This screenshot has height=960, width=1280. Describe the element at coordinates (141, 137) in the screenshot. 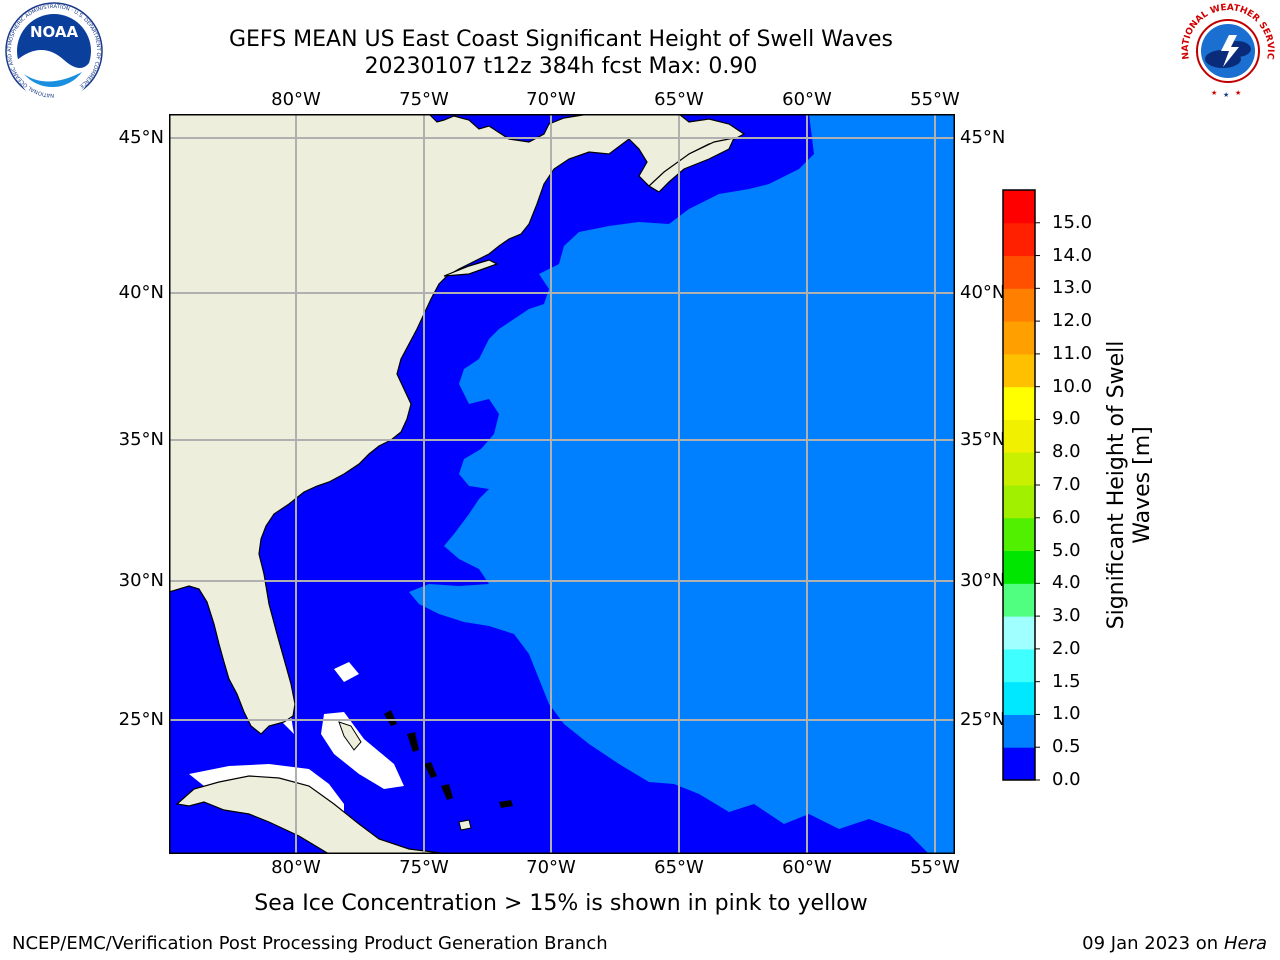

I see `lat-tick-left: 45°N` at that location.